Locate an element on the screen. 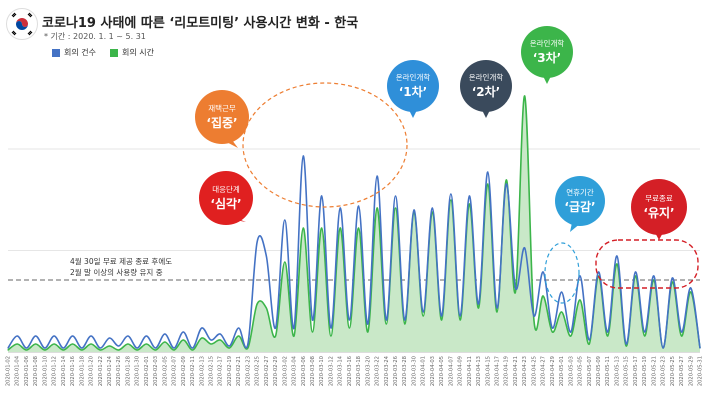  note-line-2: 2월 말 이상의 사용량 유지 중 is located at coordinates (116, 272).